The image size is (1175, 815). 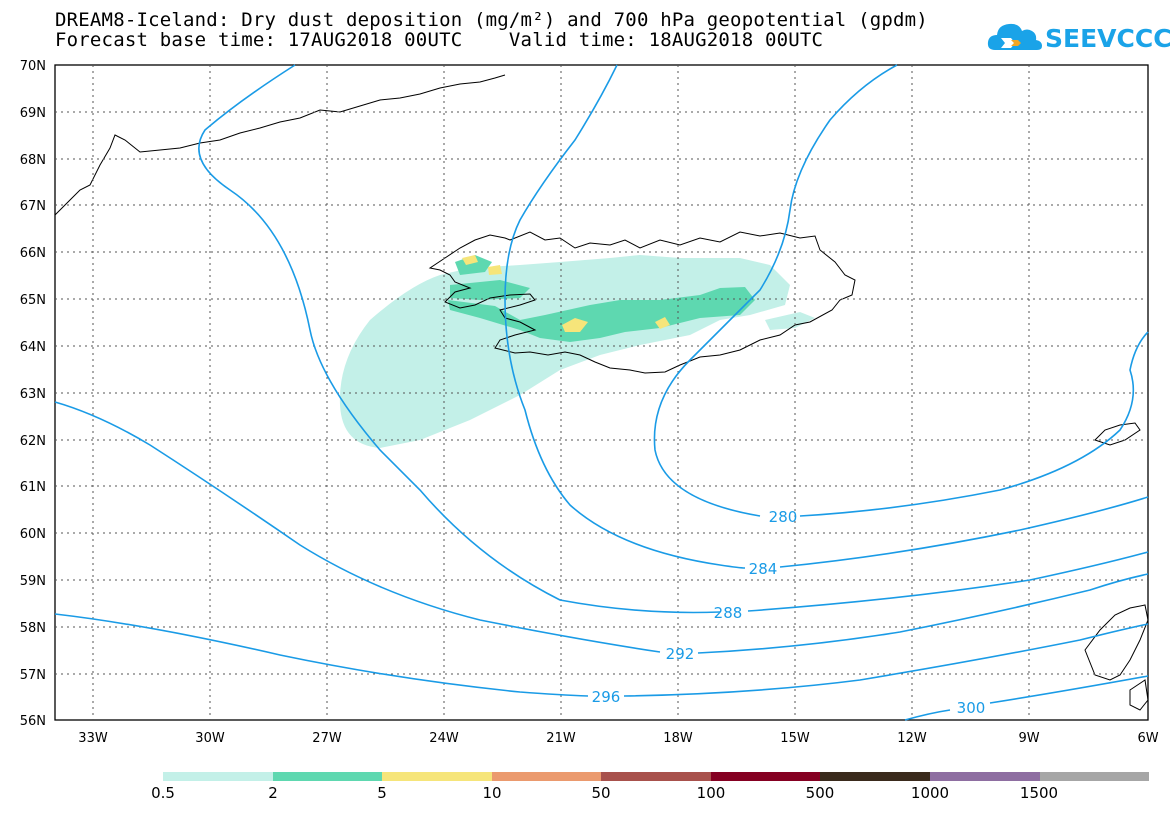 I want to click on longitude-labels: 33W 30W 27W 24W 21W 18W 15W 12W 9W 6W, so click(x=618, y=738).